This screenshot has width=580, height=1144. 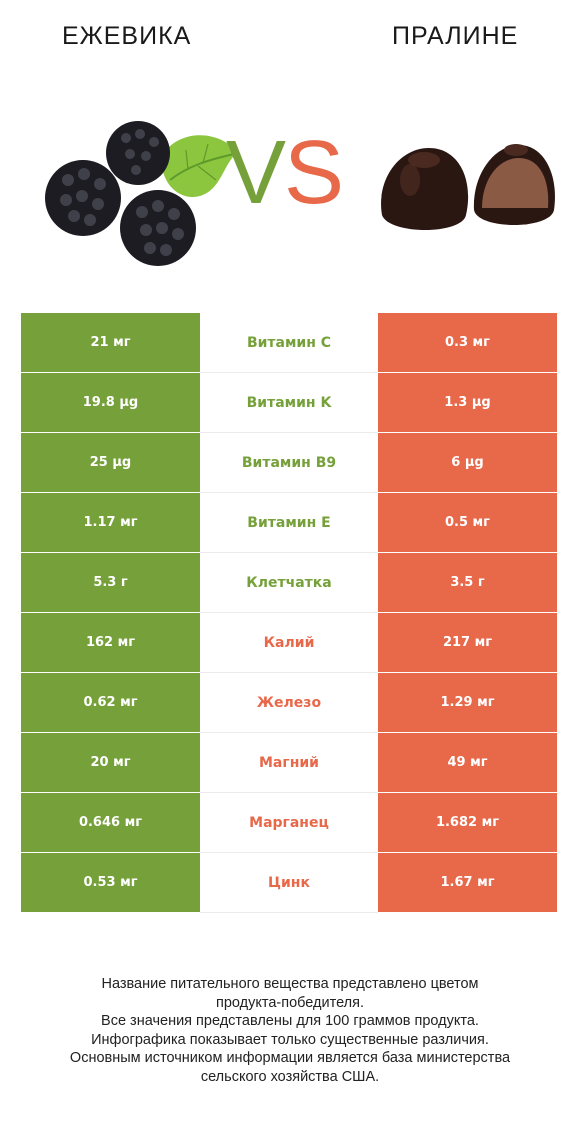 What do you see at coordinates (468, 187) in the screenshot?
I see `praline-image` at bounding box center [468, 187].